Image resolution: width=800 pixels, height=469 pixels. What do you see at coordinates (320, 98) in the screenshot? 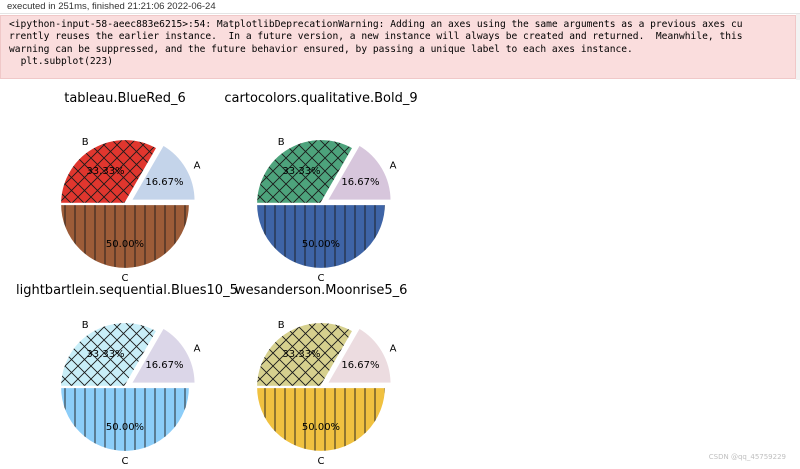
I see `chart-title: cartocolors.qualitative.Bold_9` at bounding box center [320, 98].